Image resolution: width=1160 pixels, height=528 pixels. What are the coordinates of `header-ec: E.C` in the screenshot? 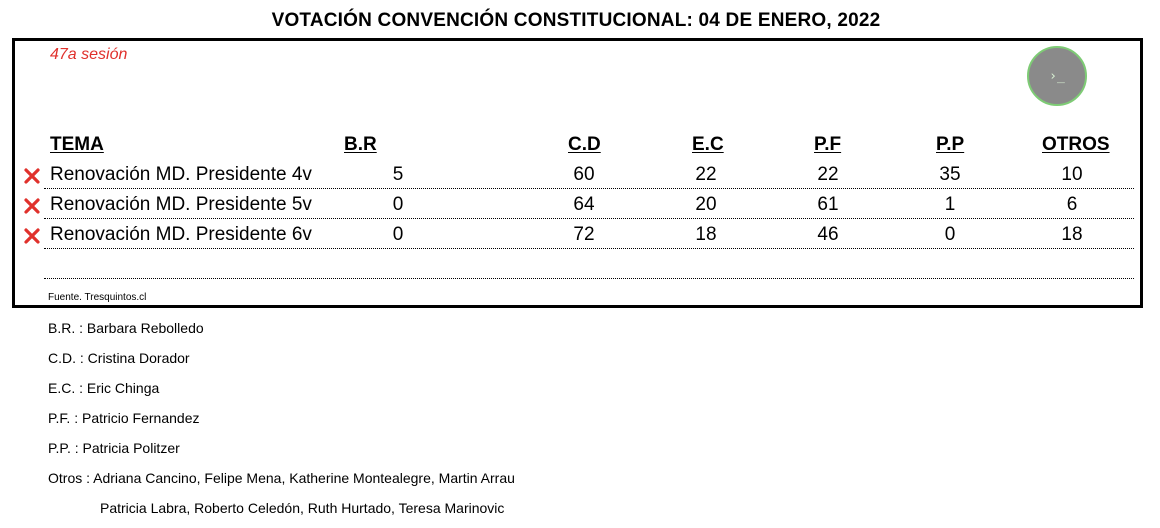 It's located at (708, 144).